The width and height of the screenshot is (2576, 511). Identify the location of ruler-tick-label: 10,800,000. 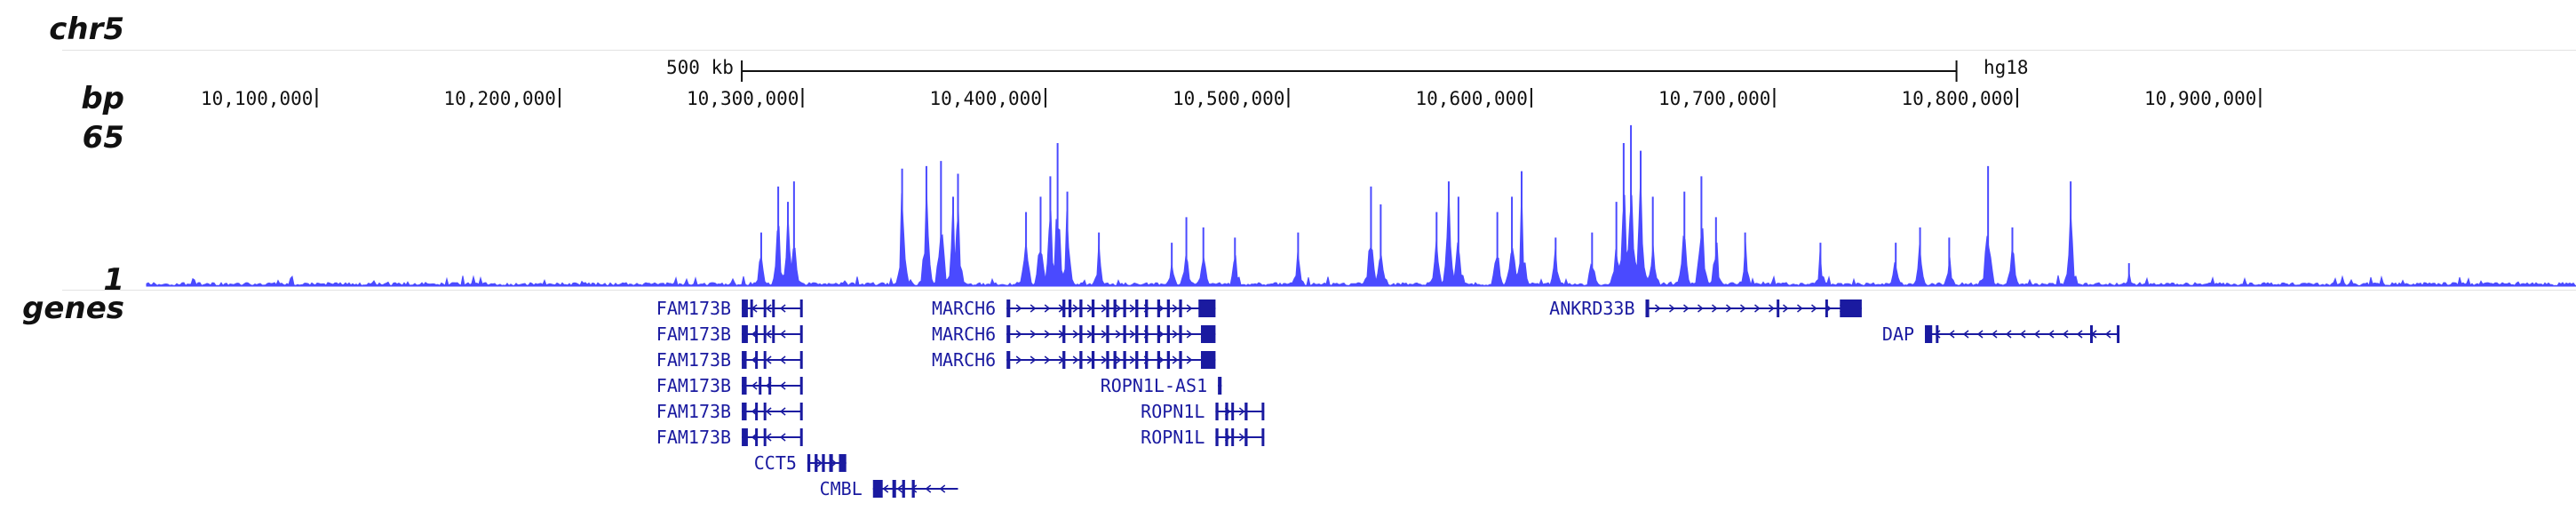
(1957, 98).